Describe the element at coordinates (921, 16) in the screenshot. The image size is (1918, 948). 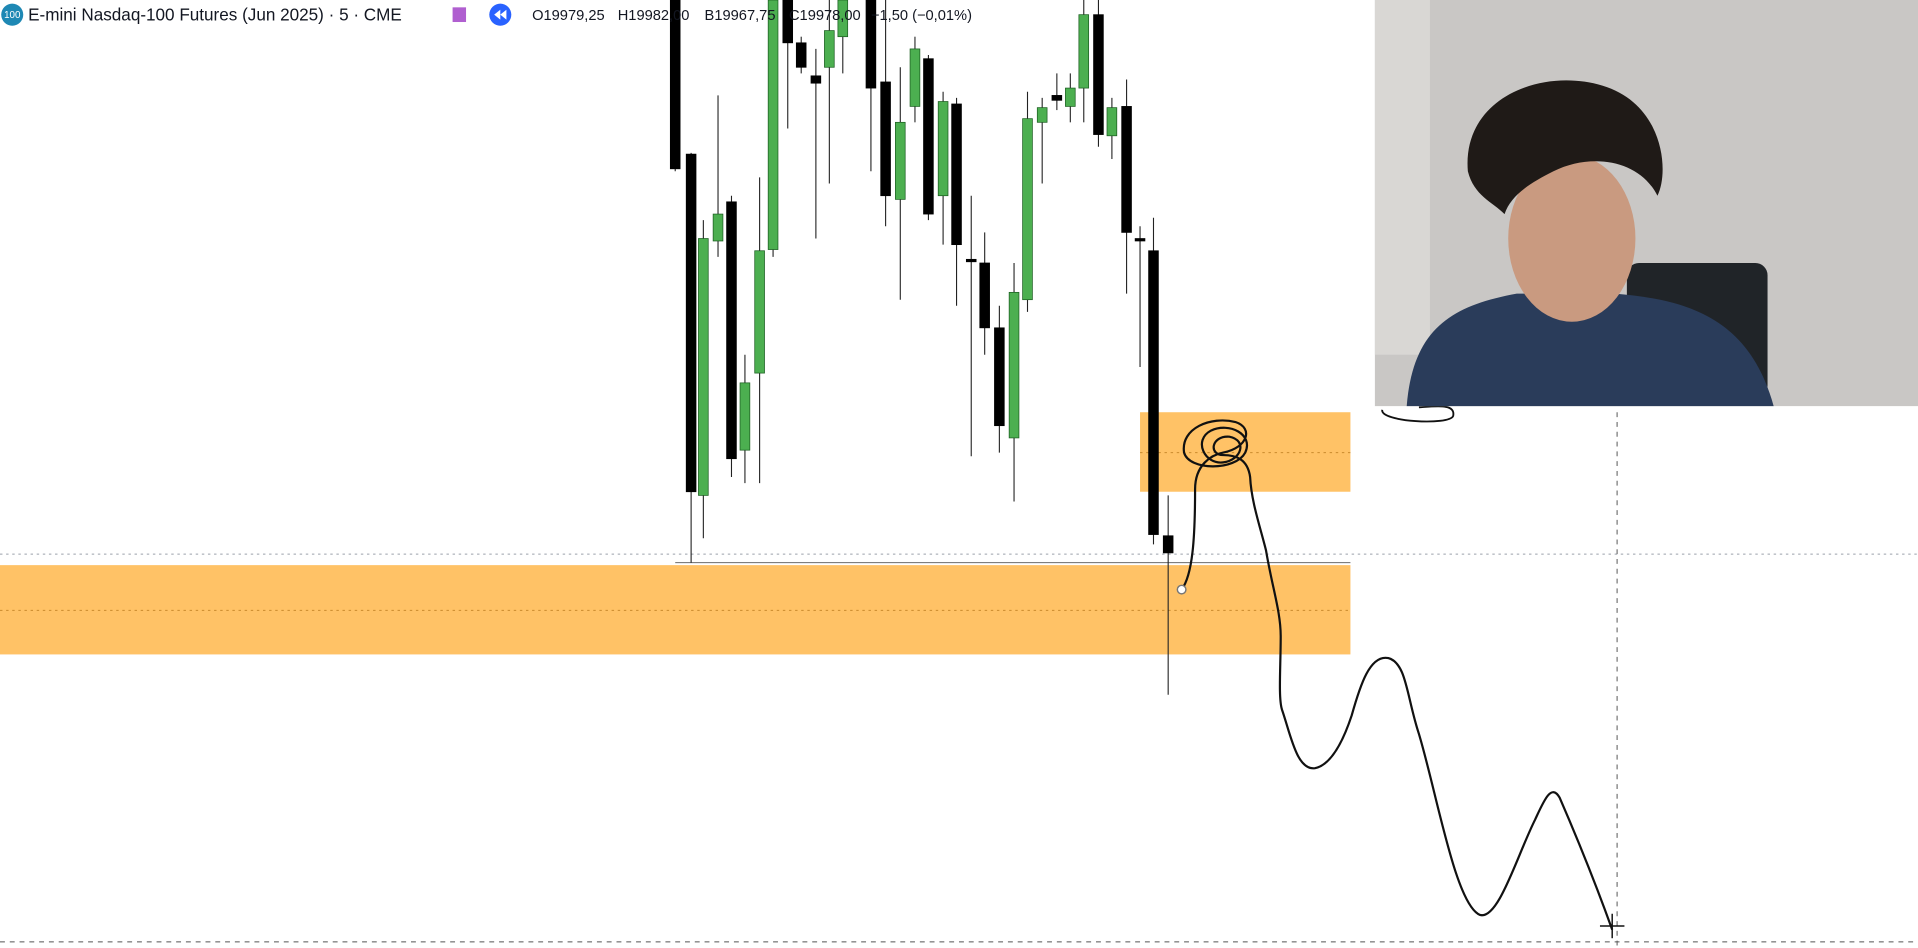
I see `change-value: −1,50 (−0,01%)` at that location.